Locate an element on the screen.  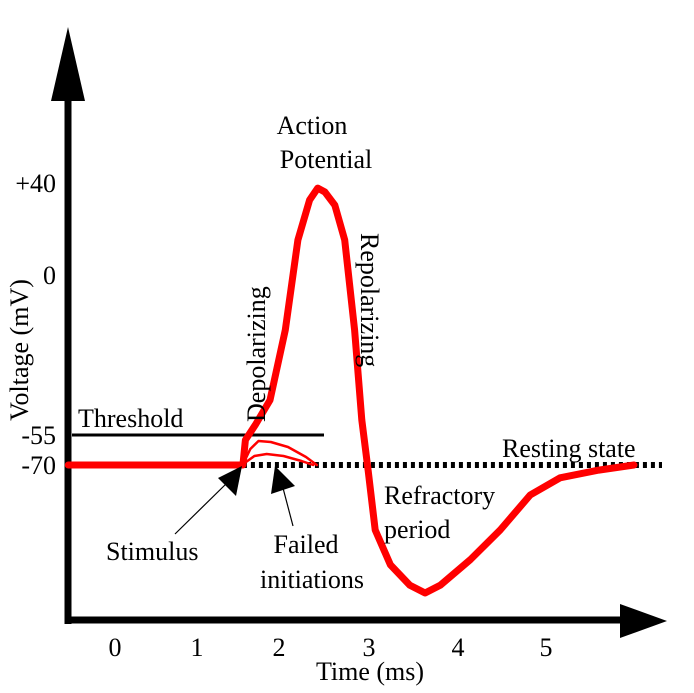
failed-arrowhead is located at coordinates (283, 480).